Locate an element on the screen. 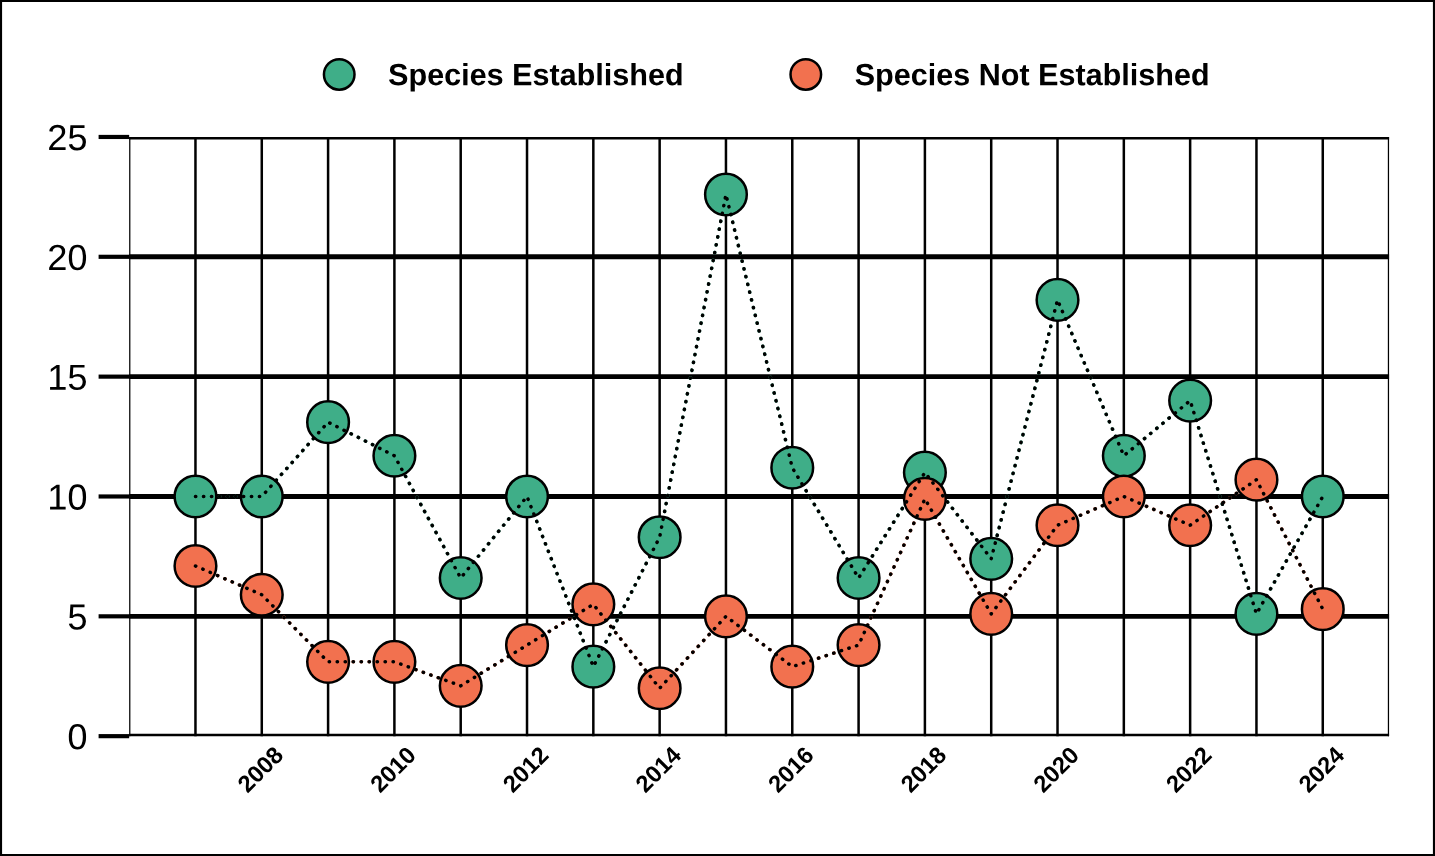 This screenshot has height=856, width=1435. y-tick-label: 0 is located at coordinates (77, 737).